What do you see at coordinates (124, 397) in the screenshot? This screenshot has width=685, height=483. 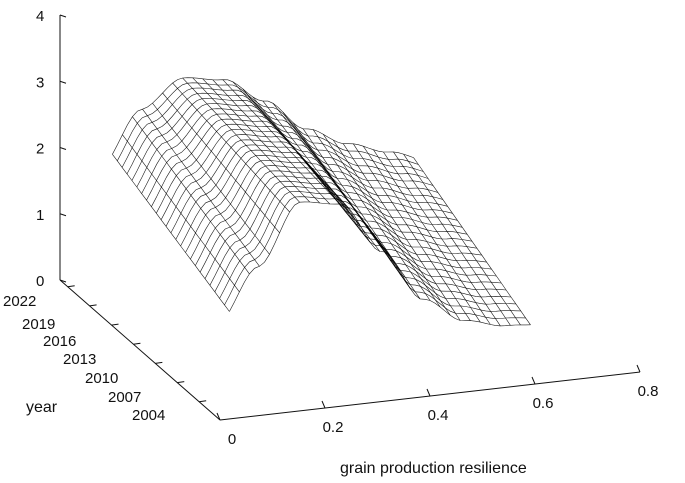 I see `y-tick-label: 2007` at bounding box center [124, 397].